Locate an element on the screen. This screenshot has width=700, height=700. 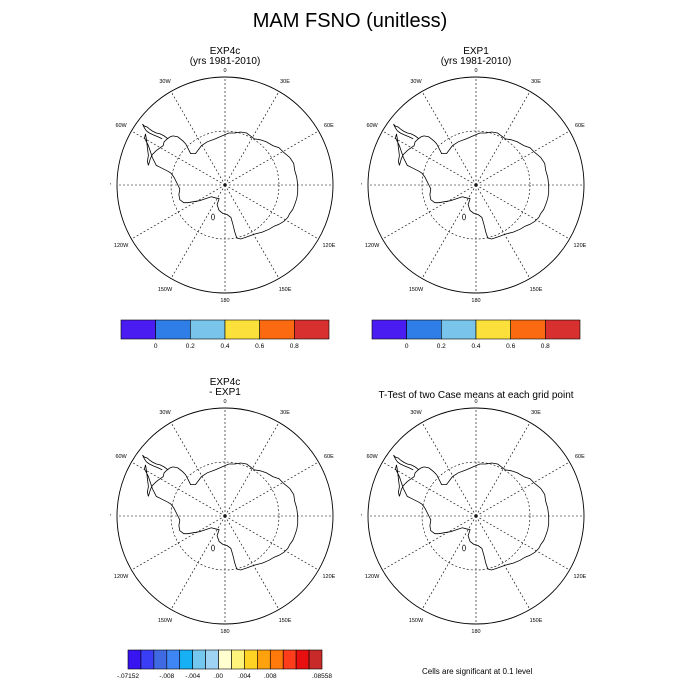
colorbar-tick-label: .004 is located at coordinates (244, 676).